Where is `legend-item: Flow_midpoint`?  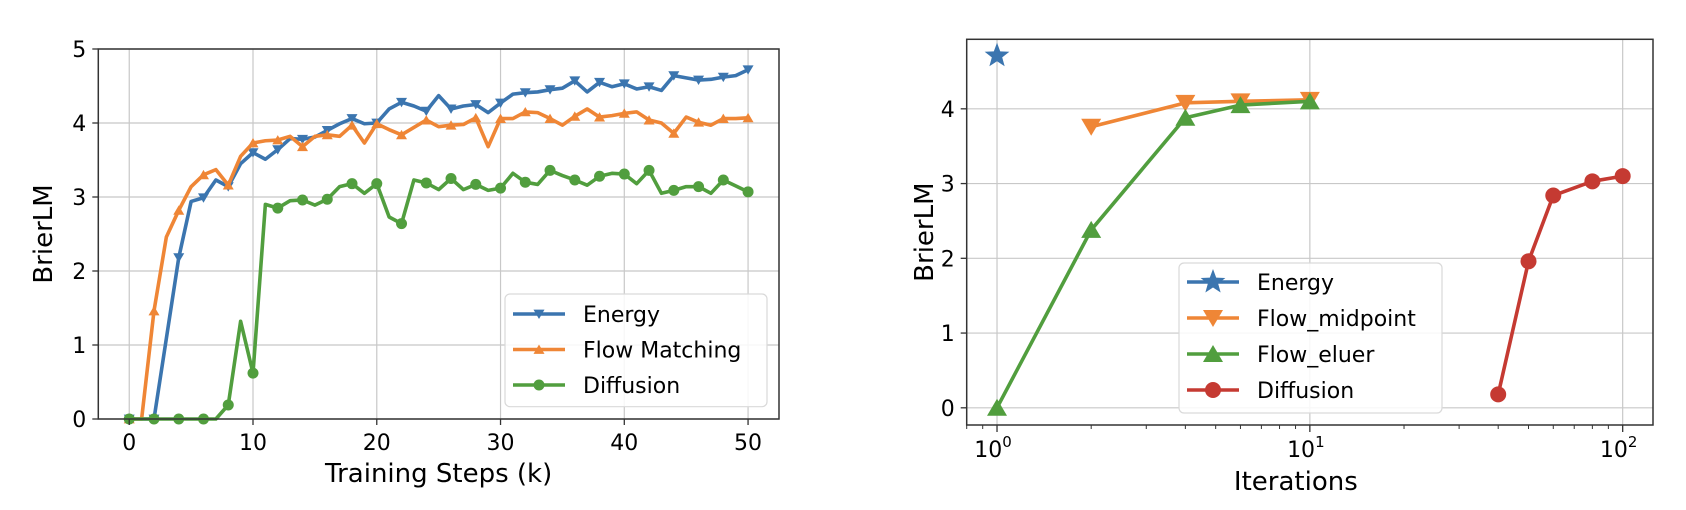
legend-item: Flow_midpoint is located at coordinates (1301, 319).